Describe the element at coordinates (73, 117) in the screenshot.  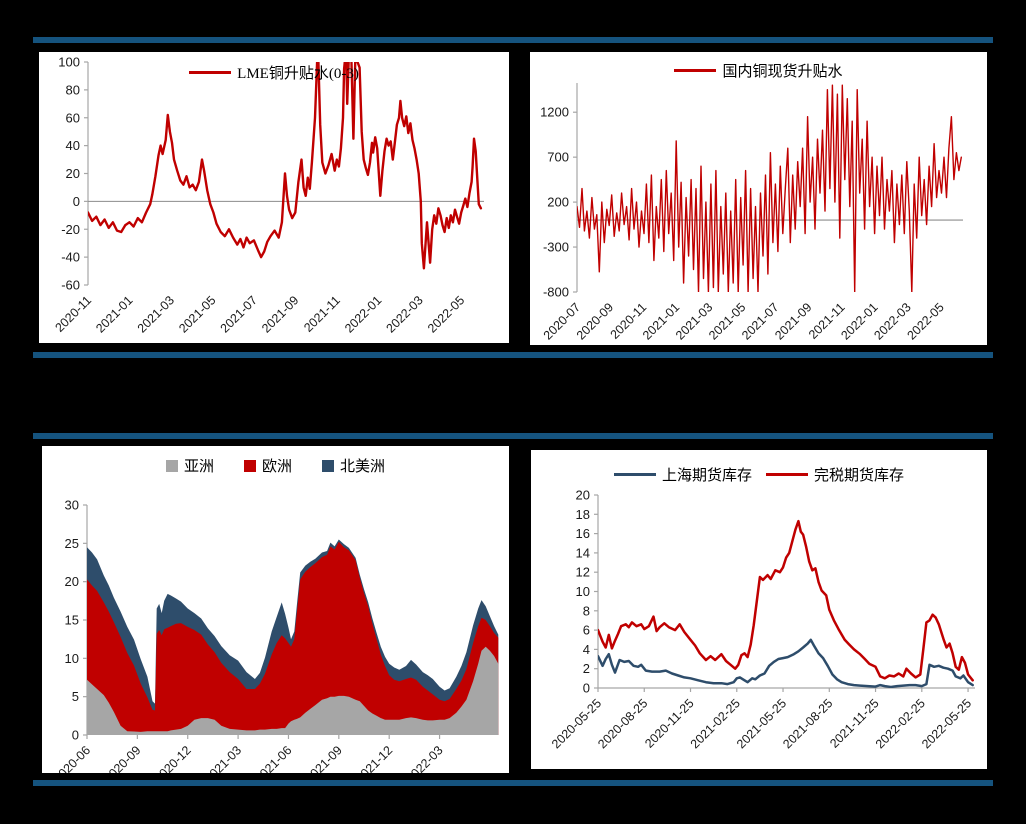
I see `svg-text: 60` at that location.